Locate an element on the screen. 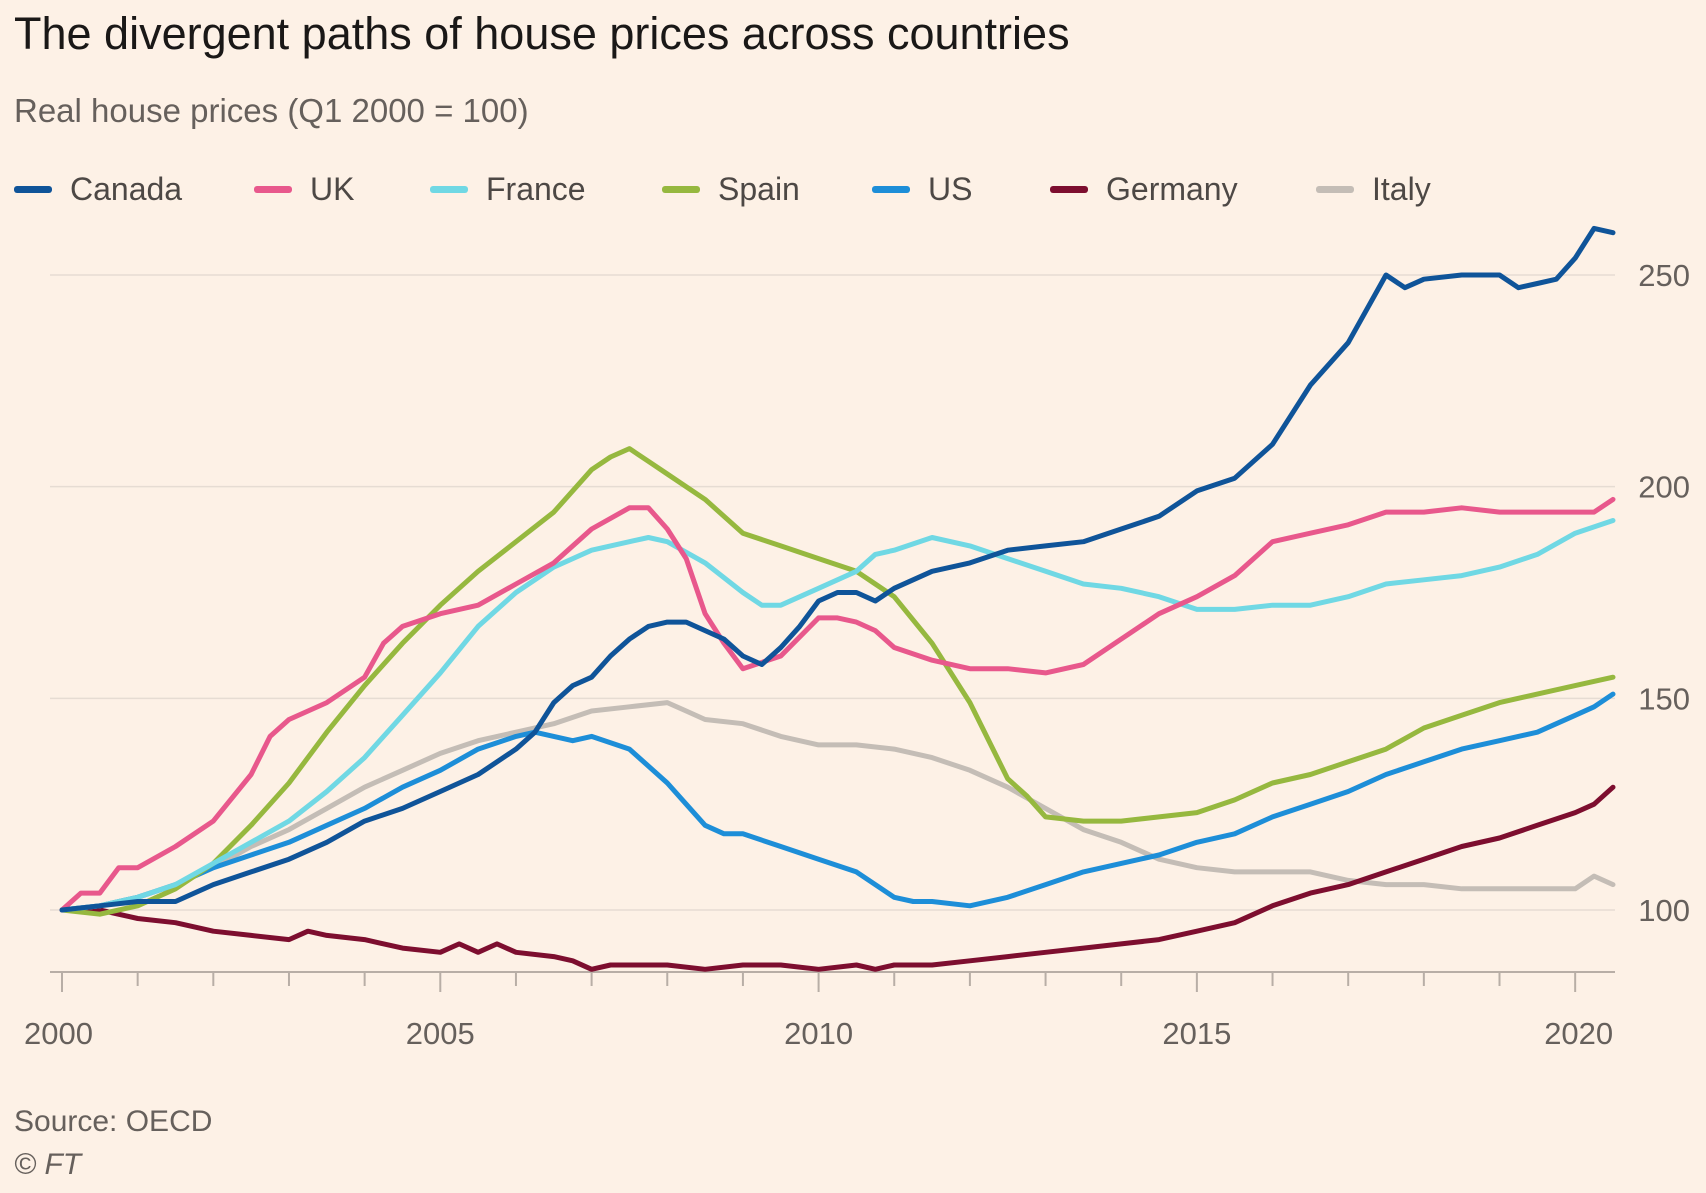 This screenshot has width=1706, height=1193. legend-item-uk: UK is located at coordinates (304, 189).